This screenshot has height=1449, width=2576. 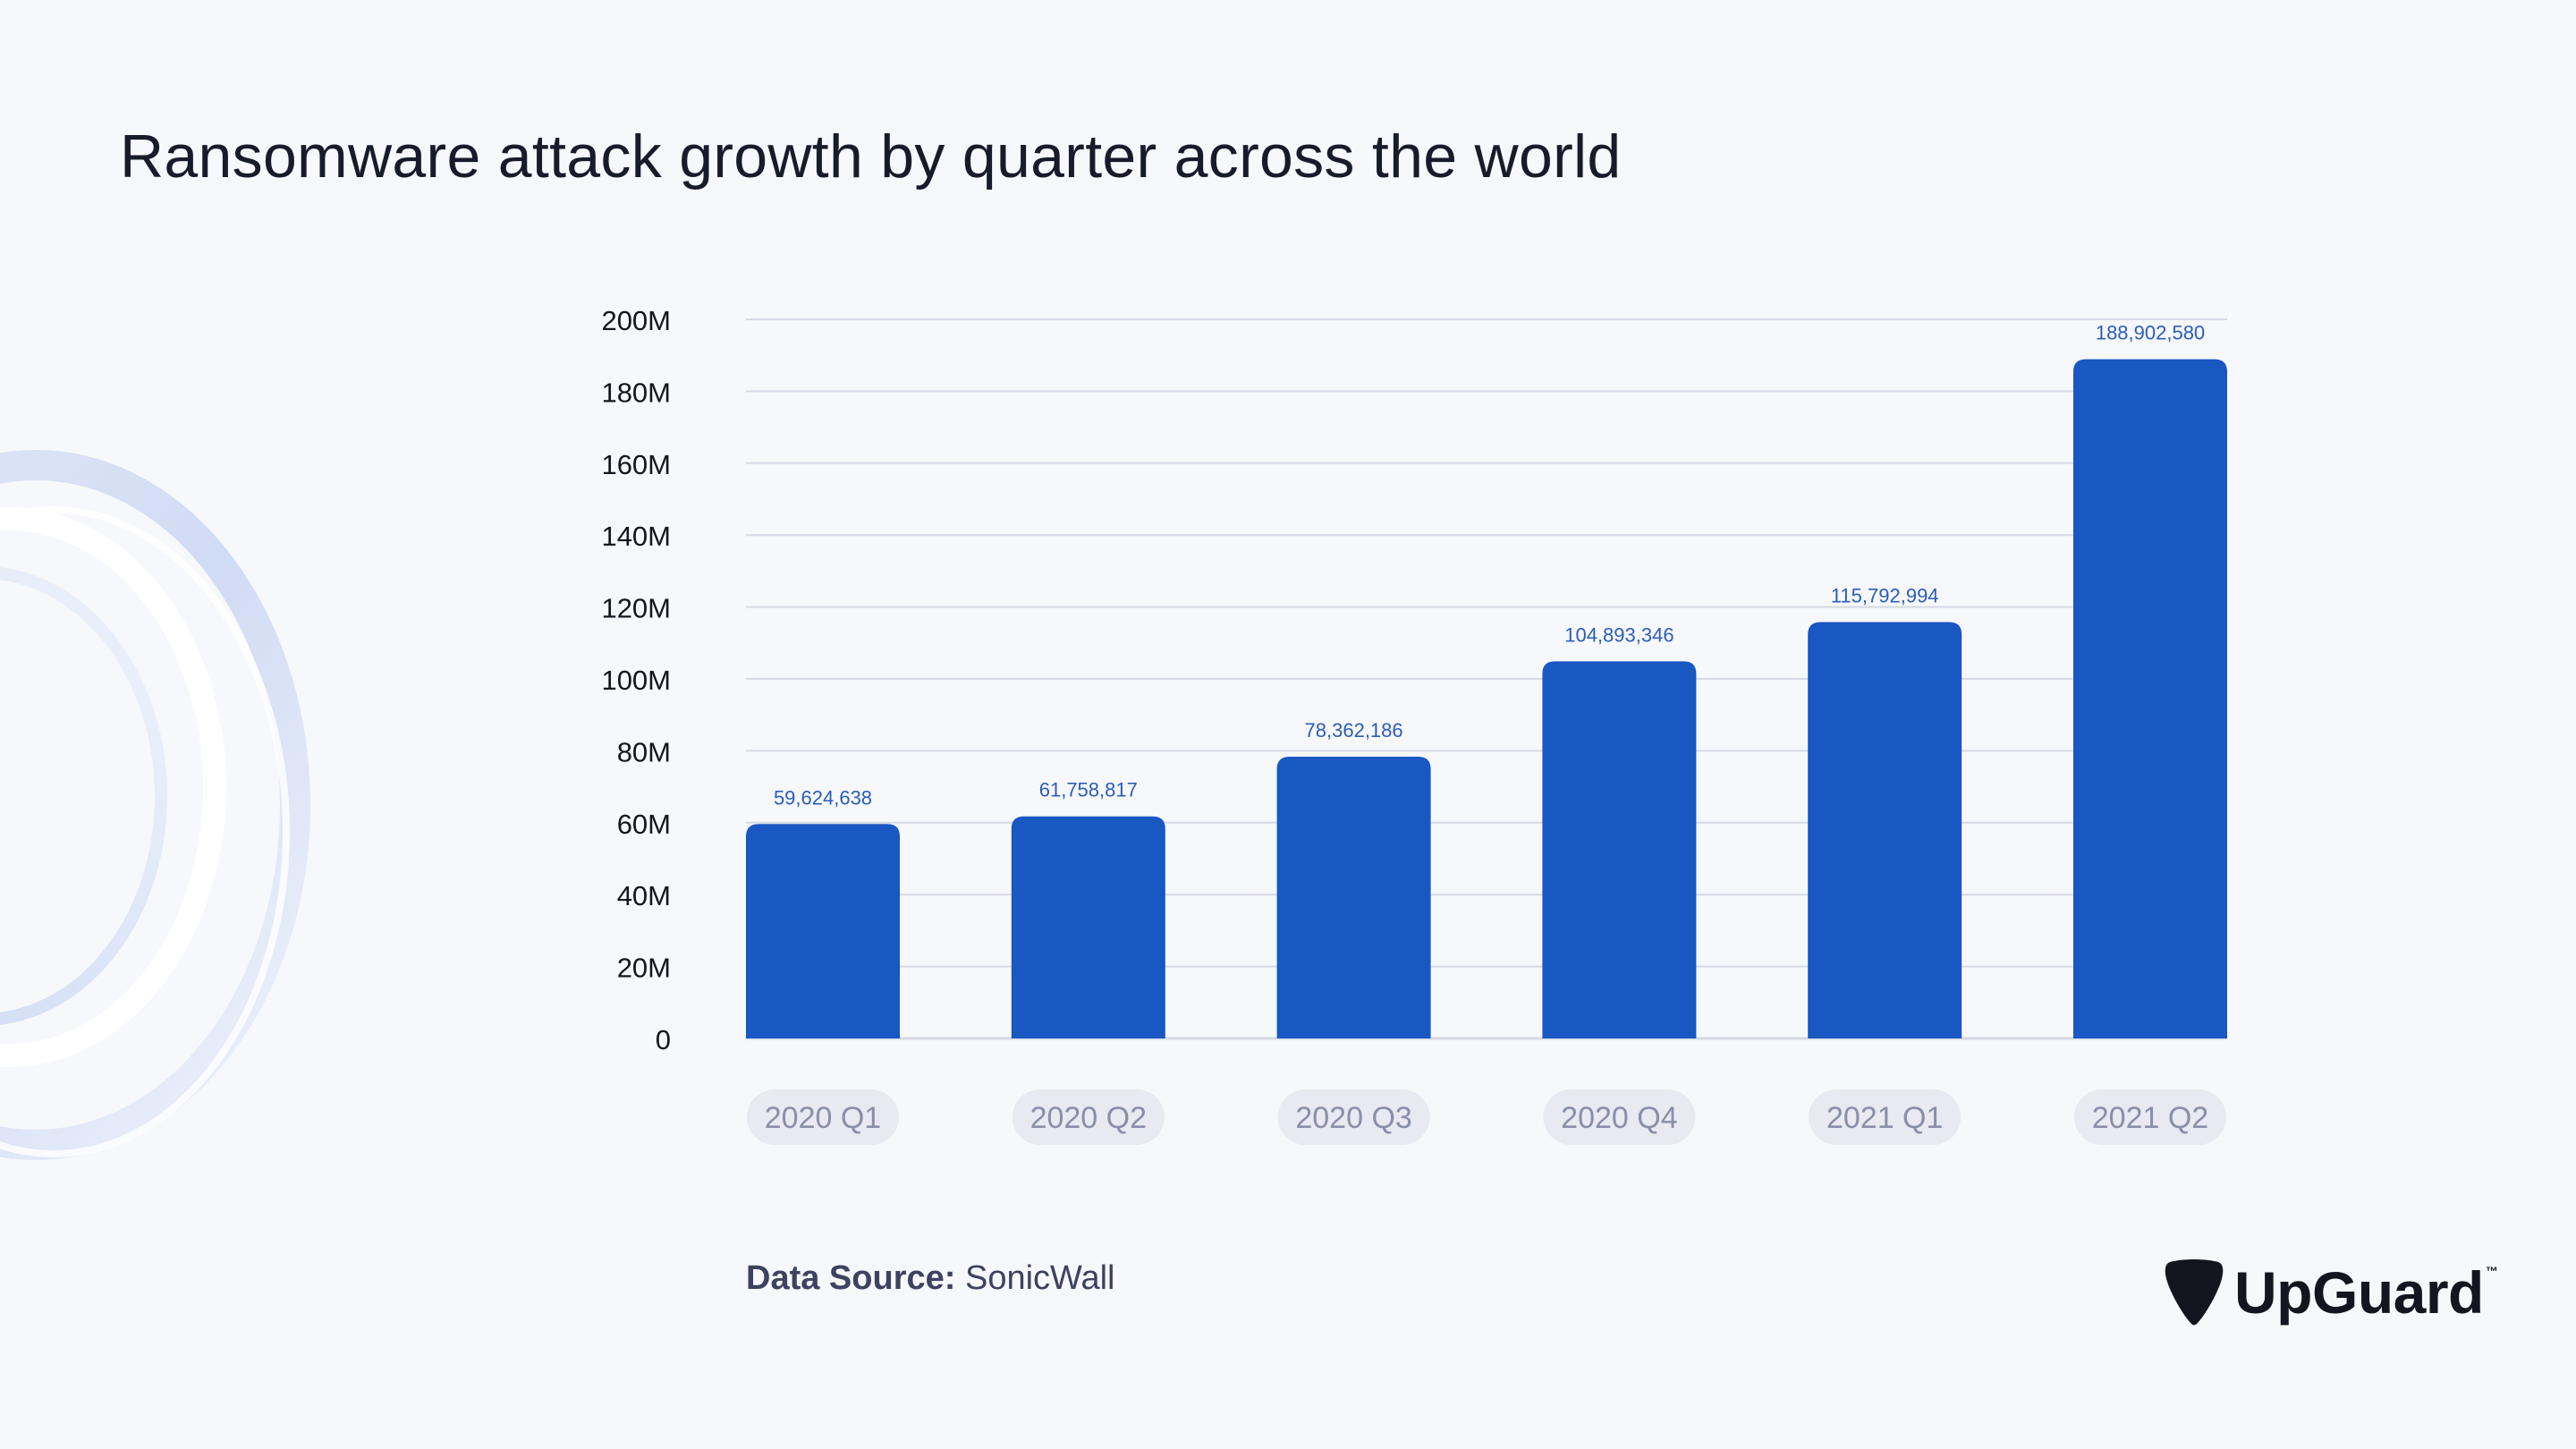 I want to click on bar-value-label: 78,362,186, so click(x=1354, y=730).